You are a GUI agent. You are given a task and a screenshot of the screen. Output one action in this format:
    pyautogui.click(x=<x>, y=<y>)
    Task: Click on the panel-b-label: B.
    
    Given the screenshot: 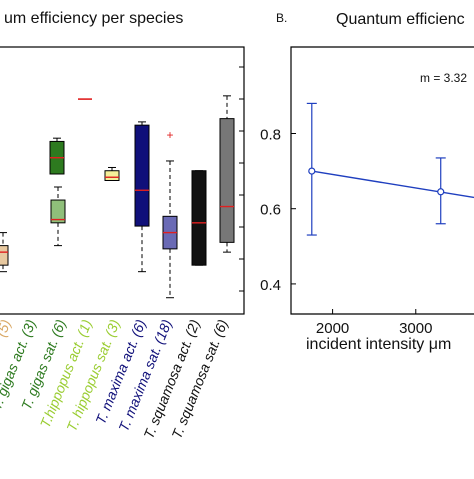 What is the action you would take?
    pyautogui.click(x=281, y=18)
    